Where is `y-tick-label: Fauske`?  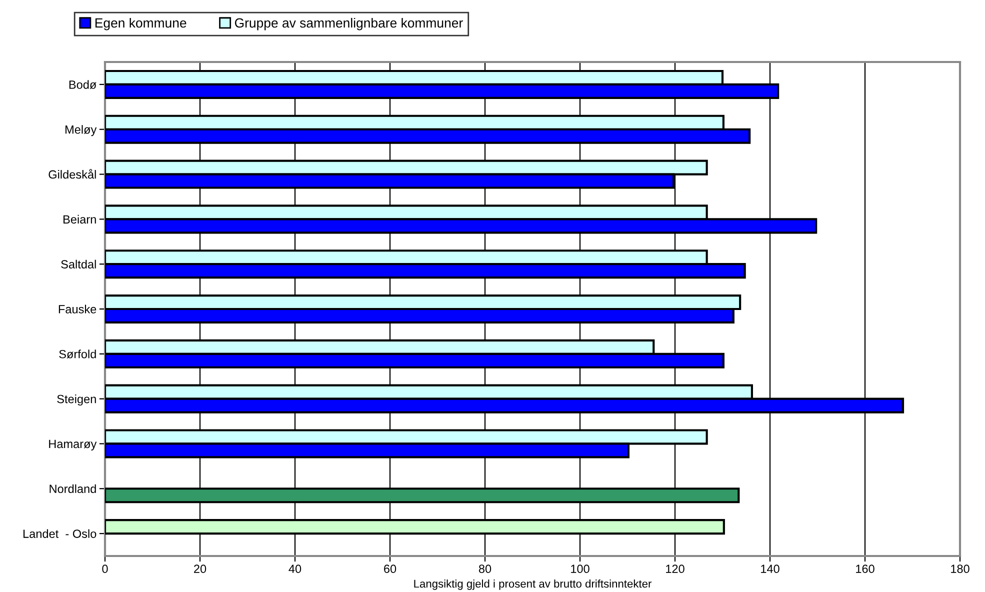 y-tick-label: Fauske is located at coordinates (77, 309).